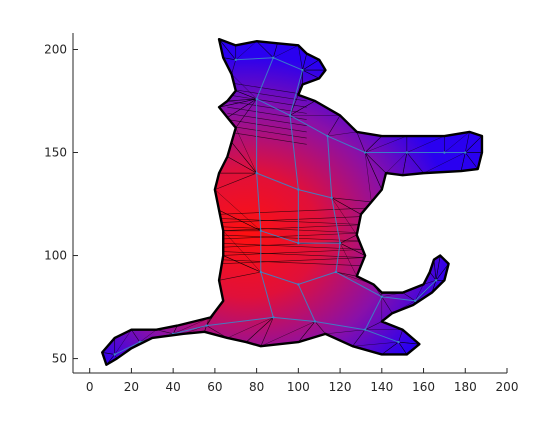  I want to click on x-tick-label: 200, so click(507, 387).